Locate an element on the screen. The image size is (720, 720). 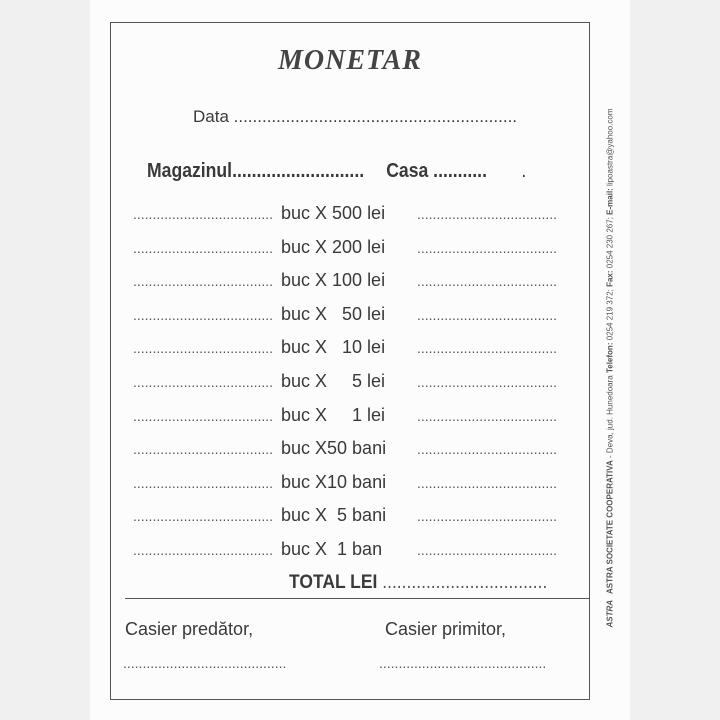
denomination-label: buc X 200 lei is located at coordinates (333, 246).